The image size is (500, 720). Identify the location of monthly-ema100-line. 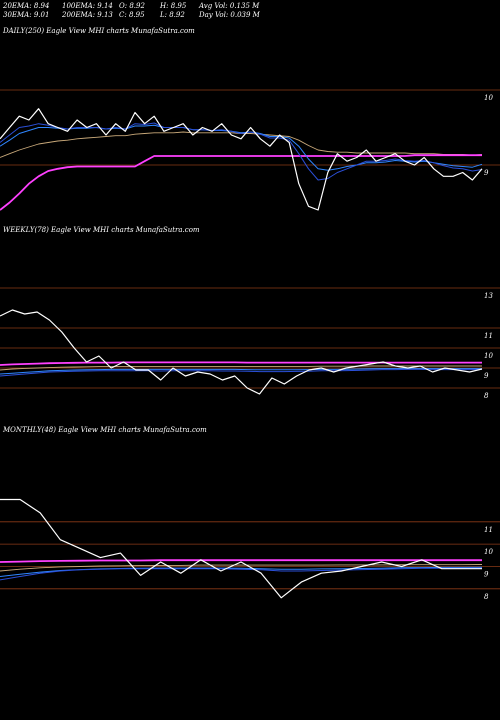
(241, 568).